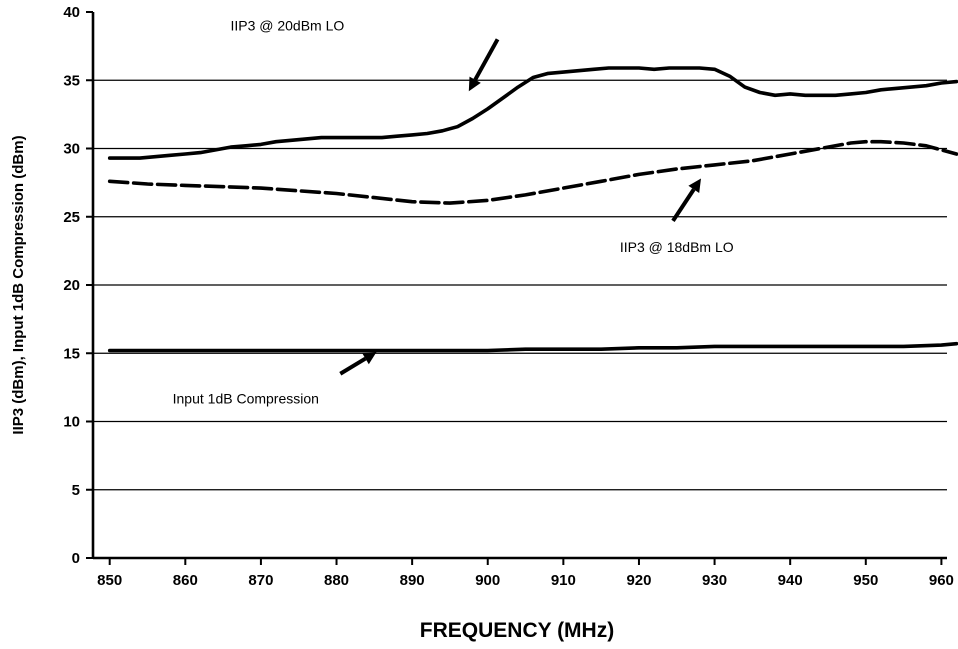  What do you see at coordinates (71, 80) in the screenshot?
I see `y-tick-label: 35` at bounding box center [71, 80].